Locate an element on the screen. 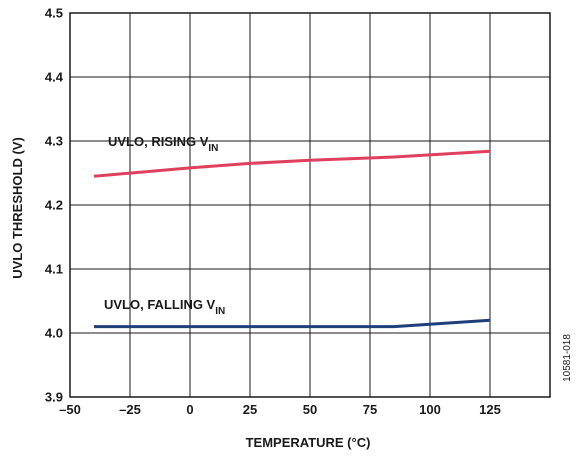 The width and height of the screenshot is (578, 457). x-tick-label: –50 is located at coordinates (70, 409).